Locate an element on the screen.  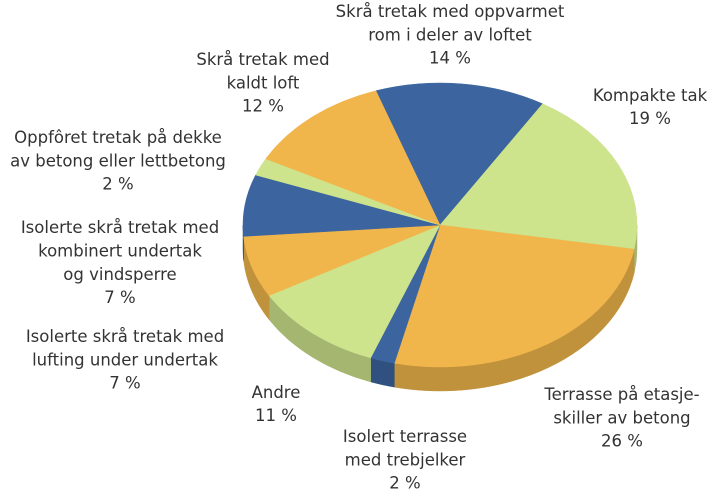
slice-label: Andre is located at coordinates (276, 392).